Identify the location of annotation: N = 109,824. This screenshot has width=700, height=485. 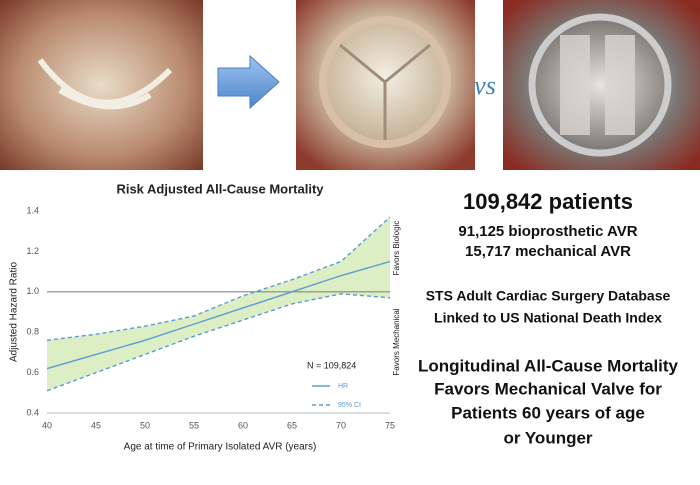
(331, 365).